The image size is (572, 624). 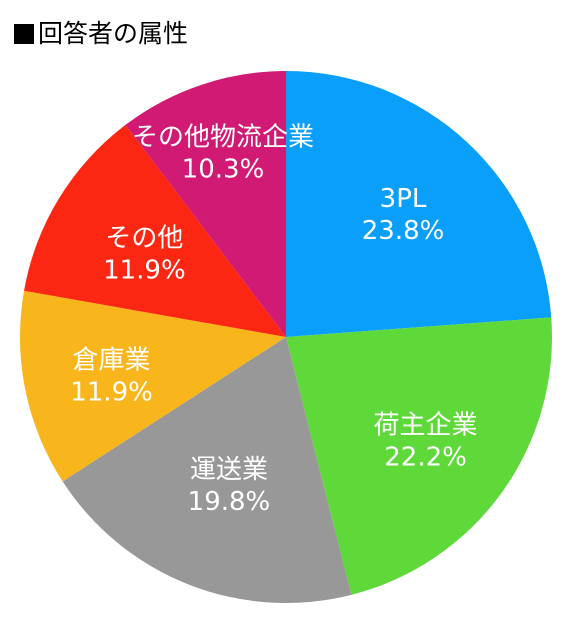 I want to click on title-square-icon, so click(x=24, y=34).